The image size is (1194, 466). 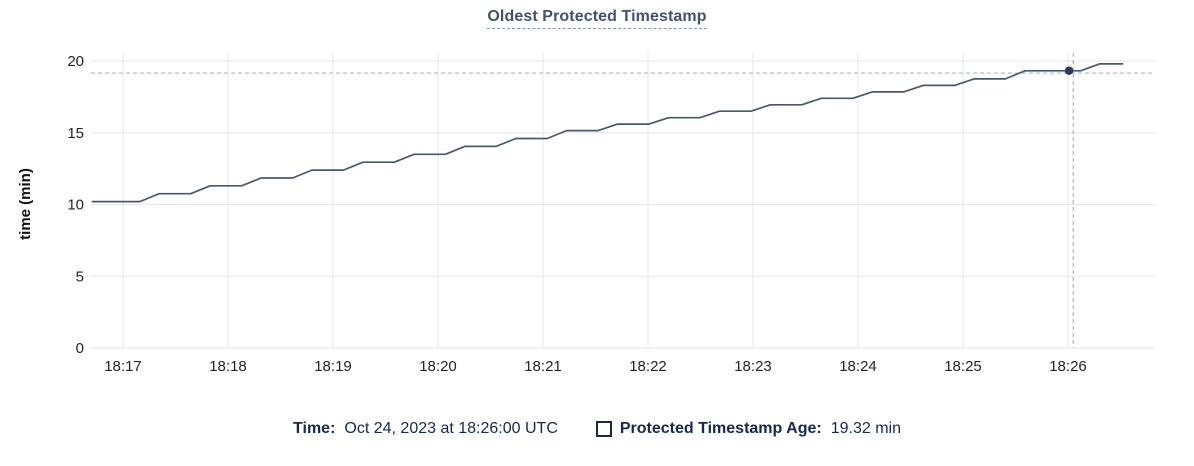 I want to click on x-tick-label: 18:24, so click(x=858, y=366).